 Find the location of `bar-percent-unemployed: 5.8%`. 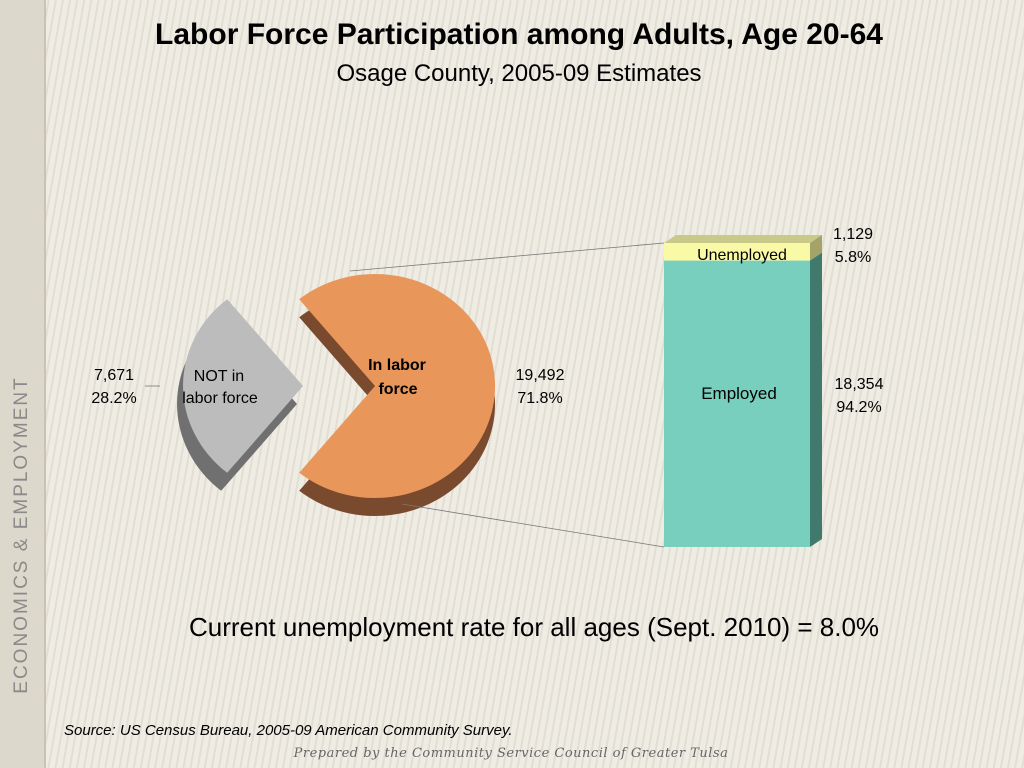

bar-percent-unemployed: 5.8% is located at coordinates (853, 257).